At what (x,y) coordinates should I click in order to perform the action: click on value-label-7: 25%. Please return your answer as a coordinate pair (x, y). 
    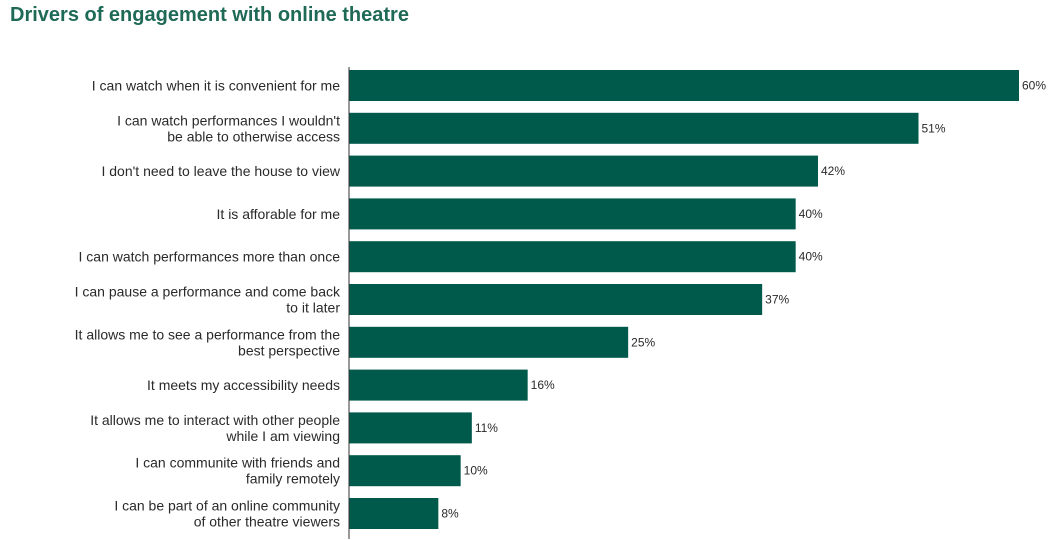
    Looking at the image, I should click on (643, 342).